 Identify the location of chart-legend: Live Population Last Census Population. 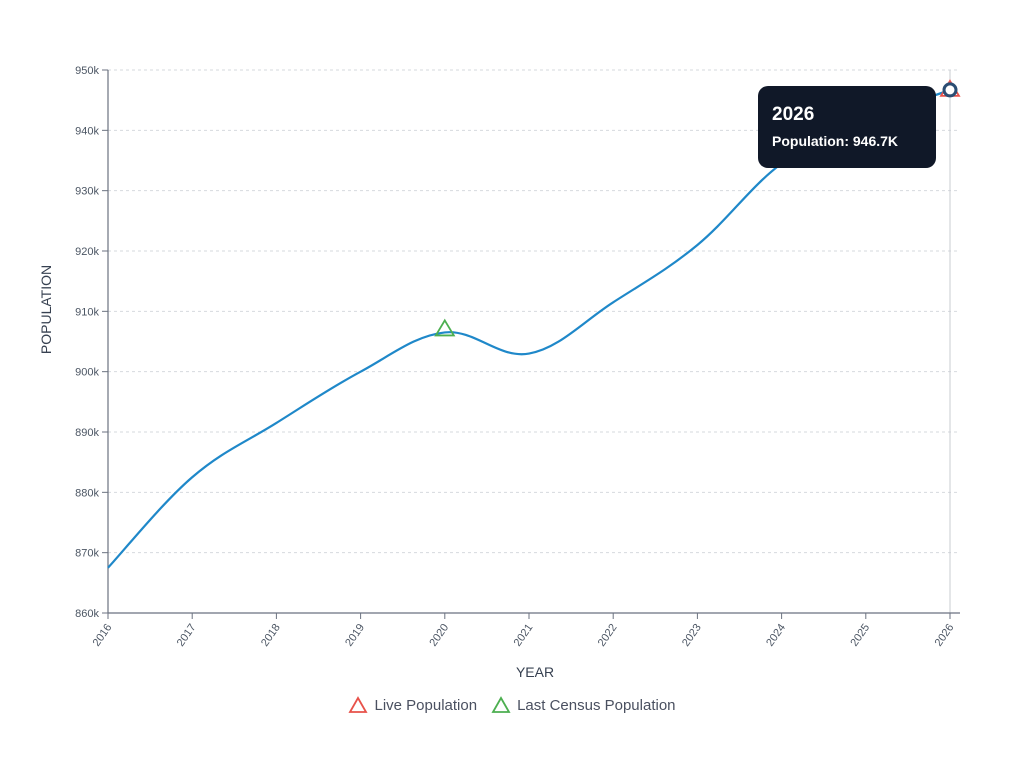
(512, 705).